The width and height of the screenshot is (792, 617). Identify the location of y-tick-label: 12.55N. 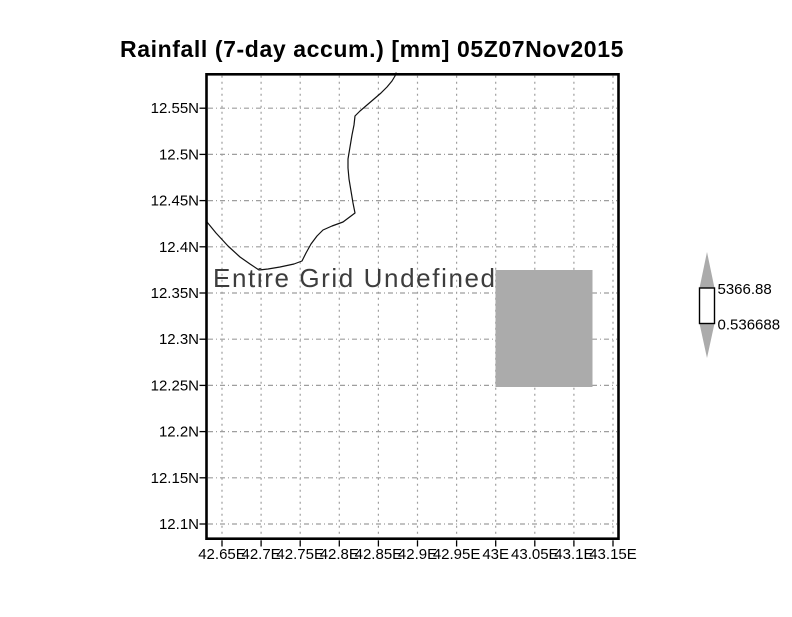
(175, 108).